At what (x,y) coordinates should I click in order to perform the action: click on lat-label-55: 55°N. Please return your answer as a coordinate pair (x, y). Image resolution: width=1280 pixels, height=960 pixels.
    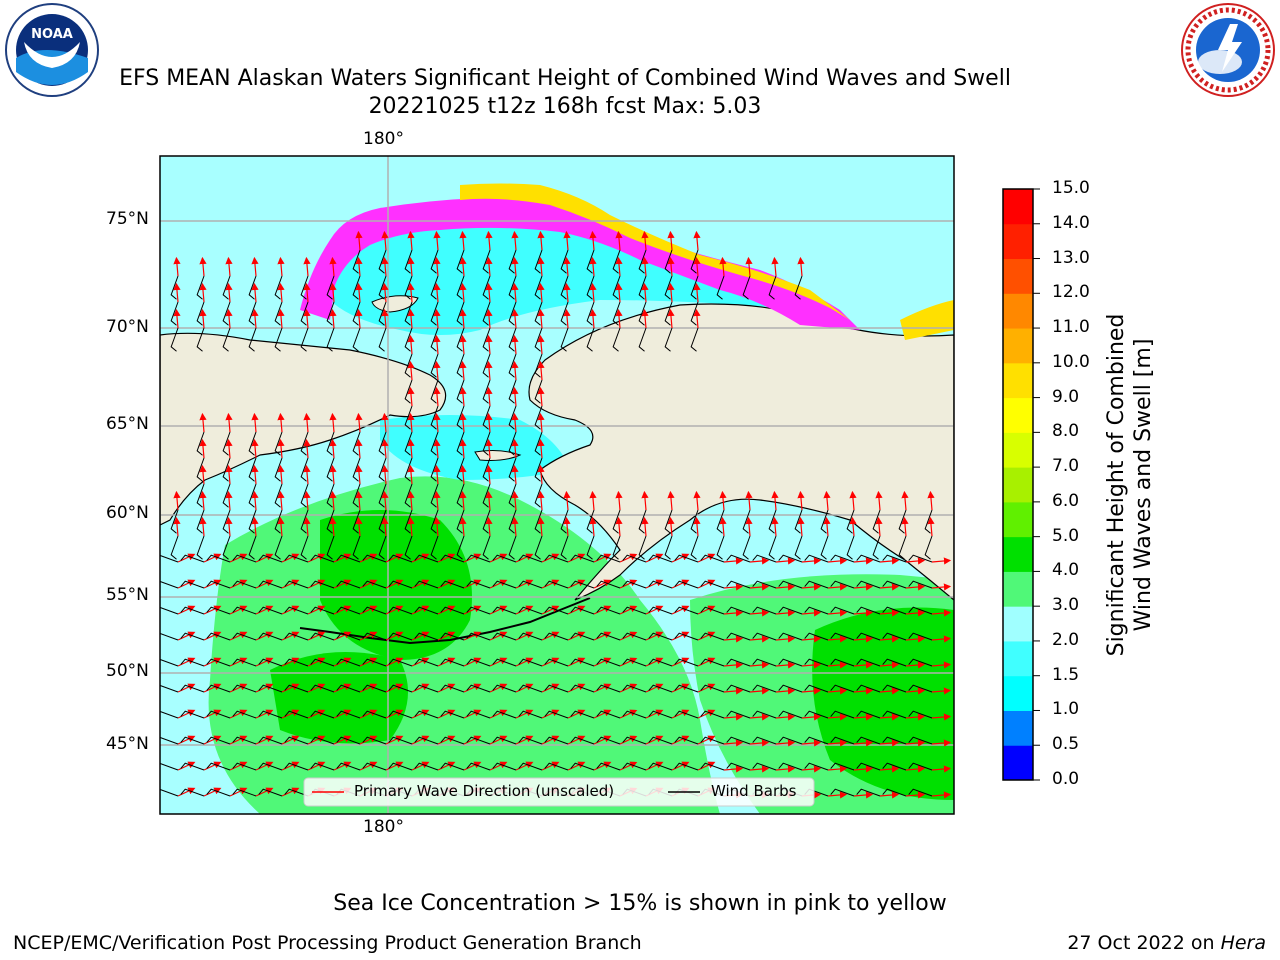
    Looking at the image, I should click on (127, 595).